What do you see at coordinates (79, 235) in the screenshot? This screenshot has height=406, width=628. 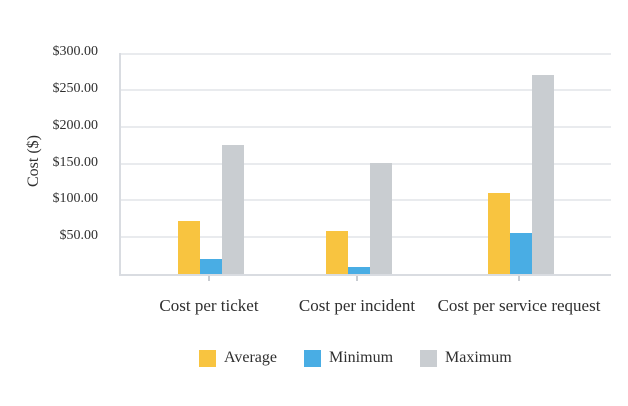 I see `y-axis-tick-label: $50.00` at bounding box center [79, 235].